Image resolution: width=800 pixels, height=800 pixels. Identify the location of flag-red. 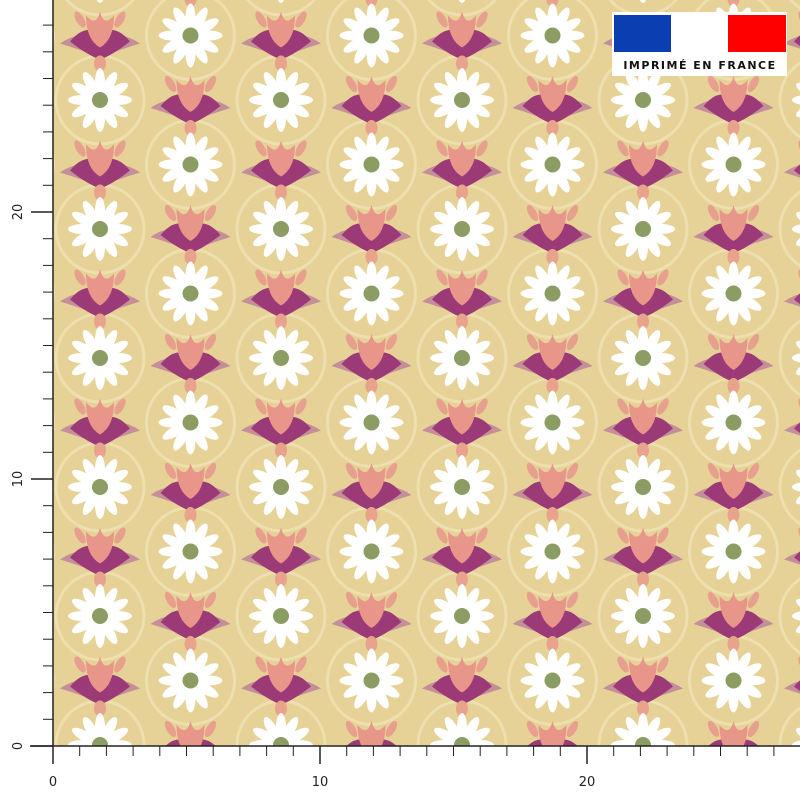
(757, 33).